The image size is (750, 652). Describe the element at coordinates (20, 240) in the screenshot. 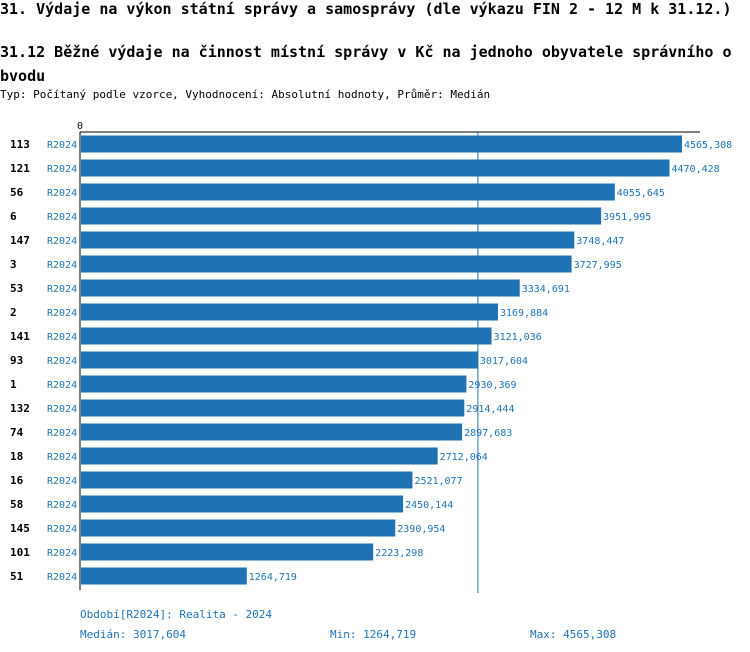

I see `row-id-label: 147` at that location.